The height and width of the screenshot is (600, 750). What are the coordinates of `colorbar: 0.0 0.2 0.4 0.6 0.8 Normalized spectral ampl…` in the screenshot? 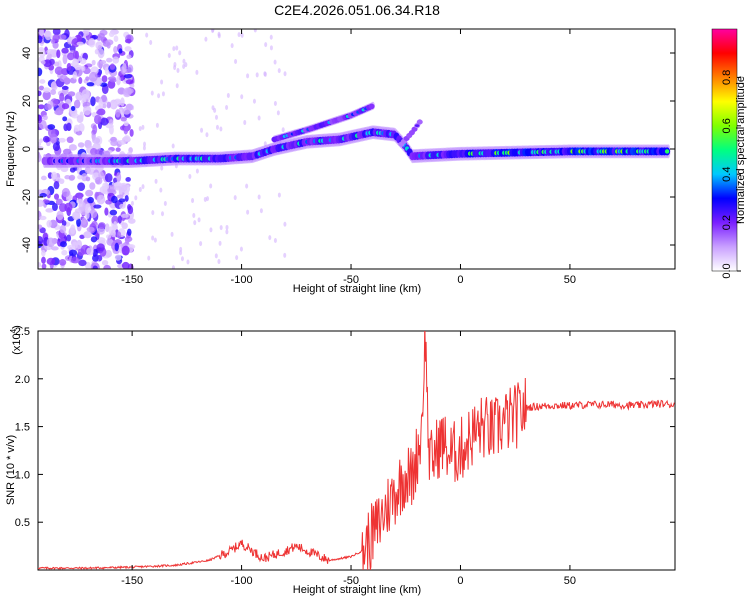 It's located at (729, 153).